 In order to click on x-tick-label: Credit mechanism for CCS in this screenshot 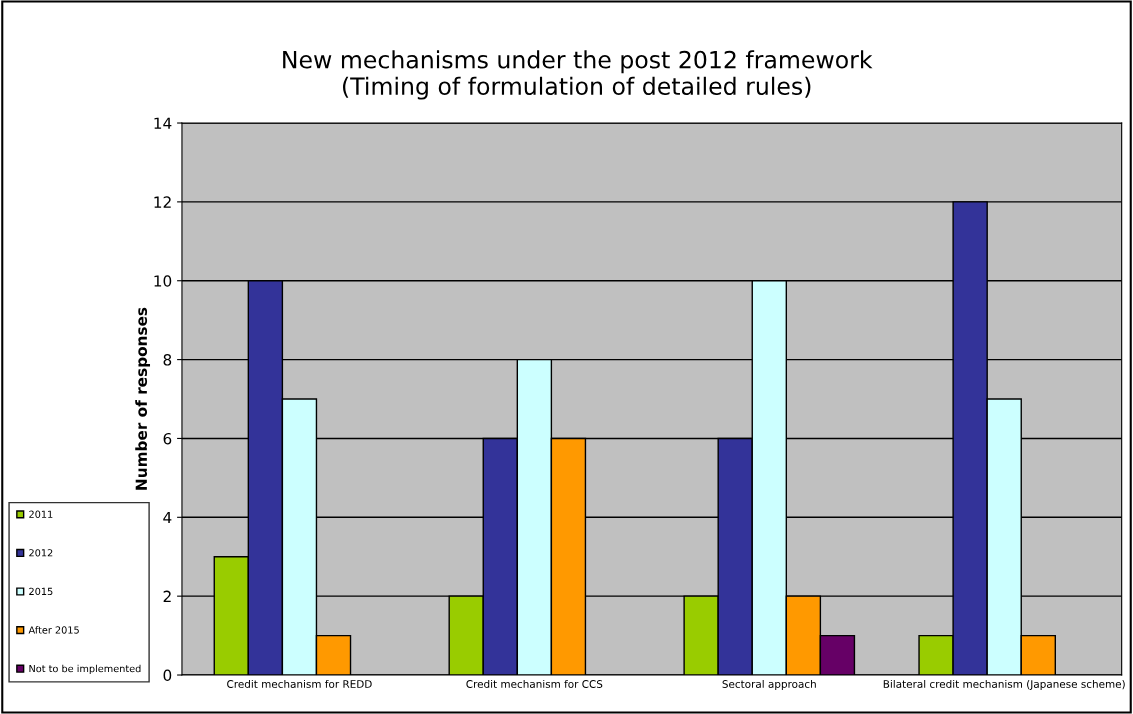, I will do `click(534, 683)`.